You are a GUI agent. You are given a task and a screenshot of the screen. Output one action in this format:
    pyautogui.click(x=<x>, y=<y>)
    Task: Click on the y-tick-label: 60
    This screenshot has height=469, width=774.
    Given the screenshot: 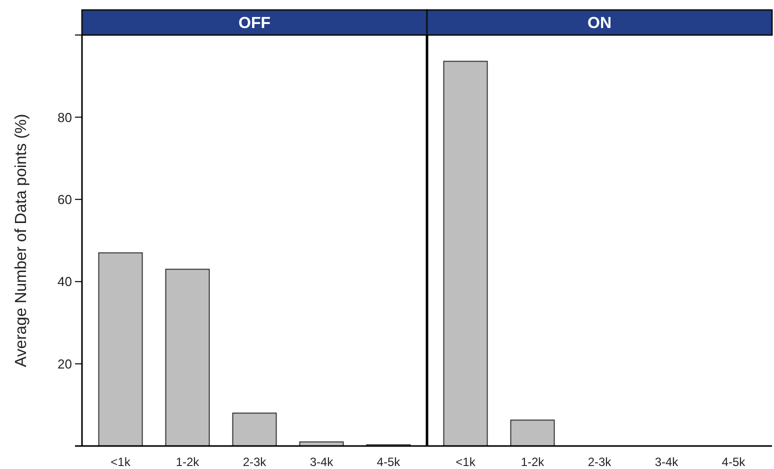 What is the action you would take?
    pyautogui.click(x=65, y=199)
    